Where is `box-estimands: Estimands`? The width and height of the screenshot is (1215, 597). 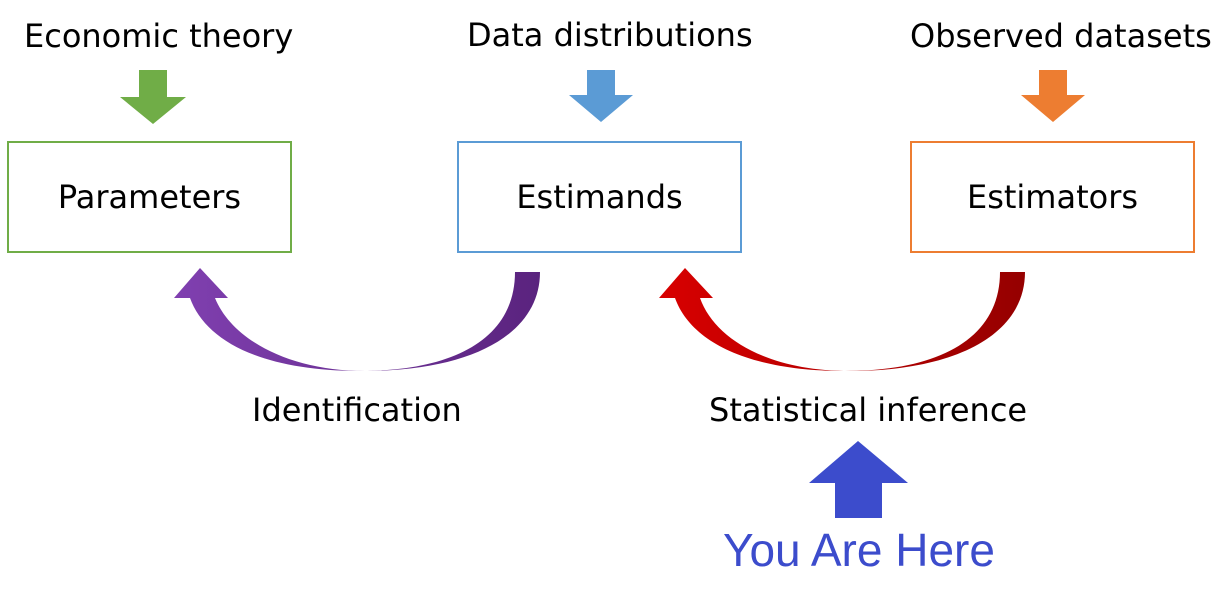 box-estimands: Estimands is located at coordinates (599, 197).